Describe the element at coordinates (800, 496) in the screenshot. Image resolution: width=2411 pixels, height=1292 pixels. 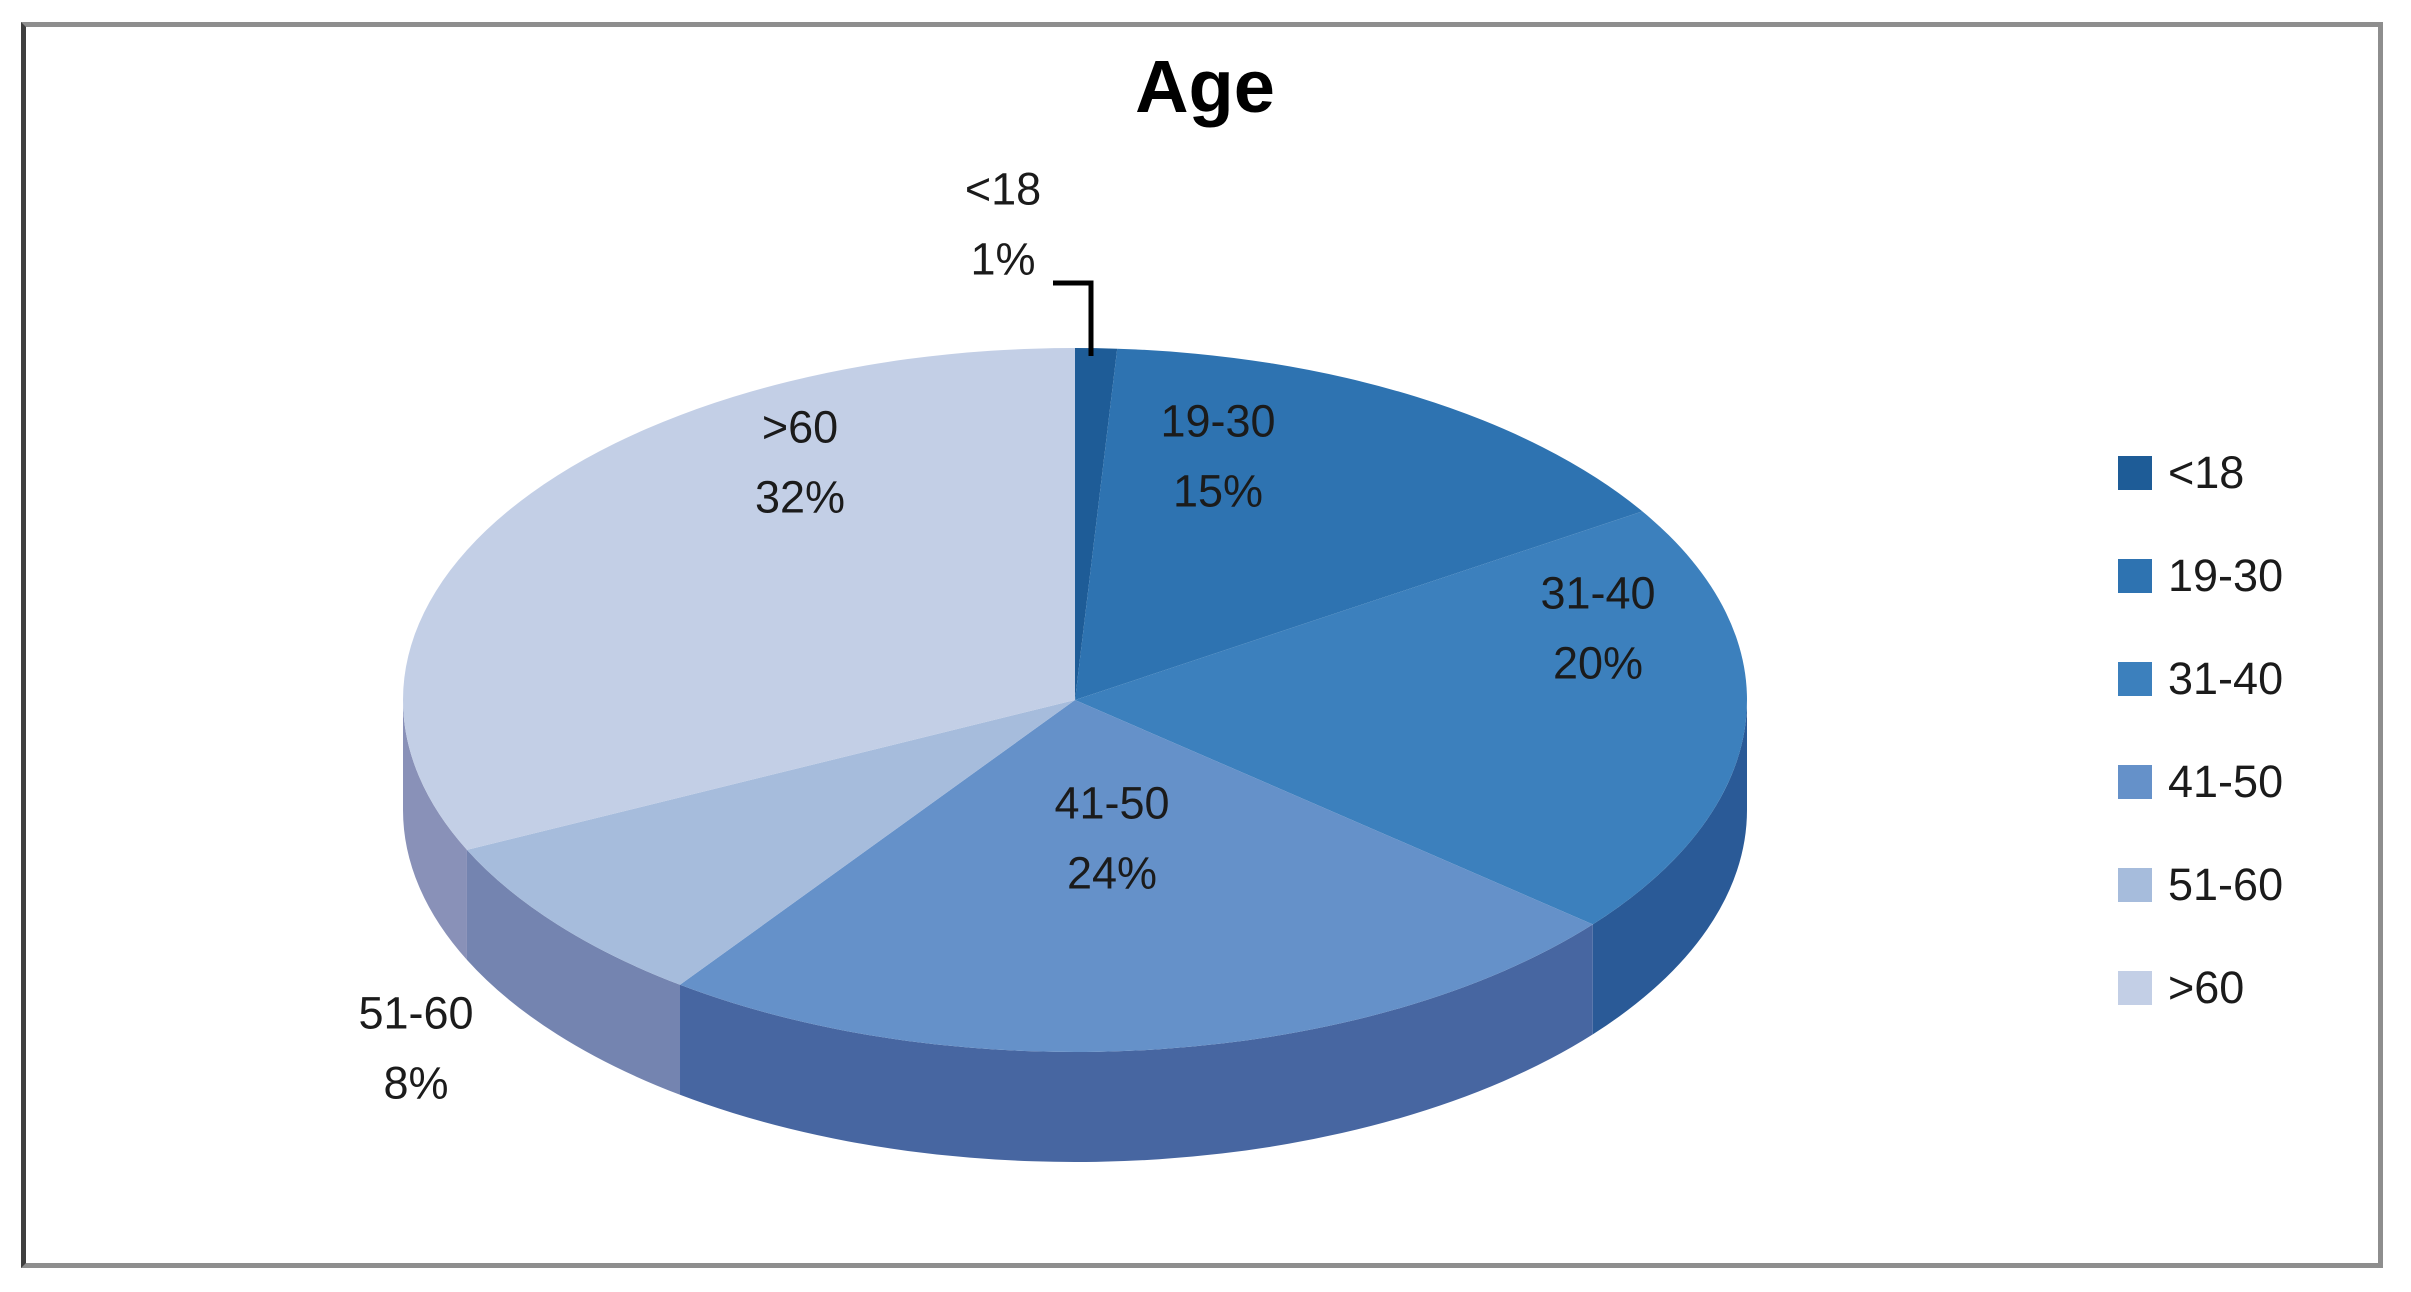
I see `slice-label-value: 32%` at that location.